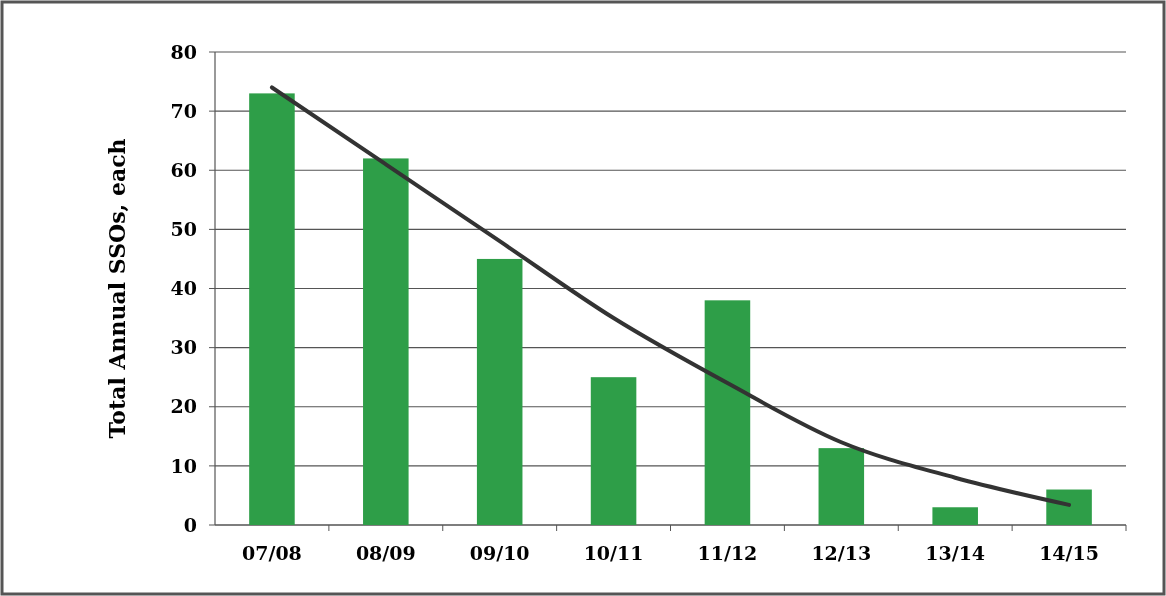 The width and height of the screenshot is (1166, 596). I want to click on y-tick-label: 20, so click(183, 406).